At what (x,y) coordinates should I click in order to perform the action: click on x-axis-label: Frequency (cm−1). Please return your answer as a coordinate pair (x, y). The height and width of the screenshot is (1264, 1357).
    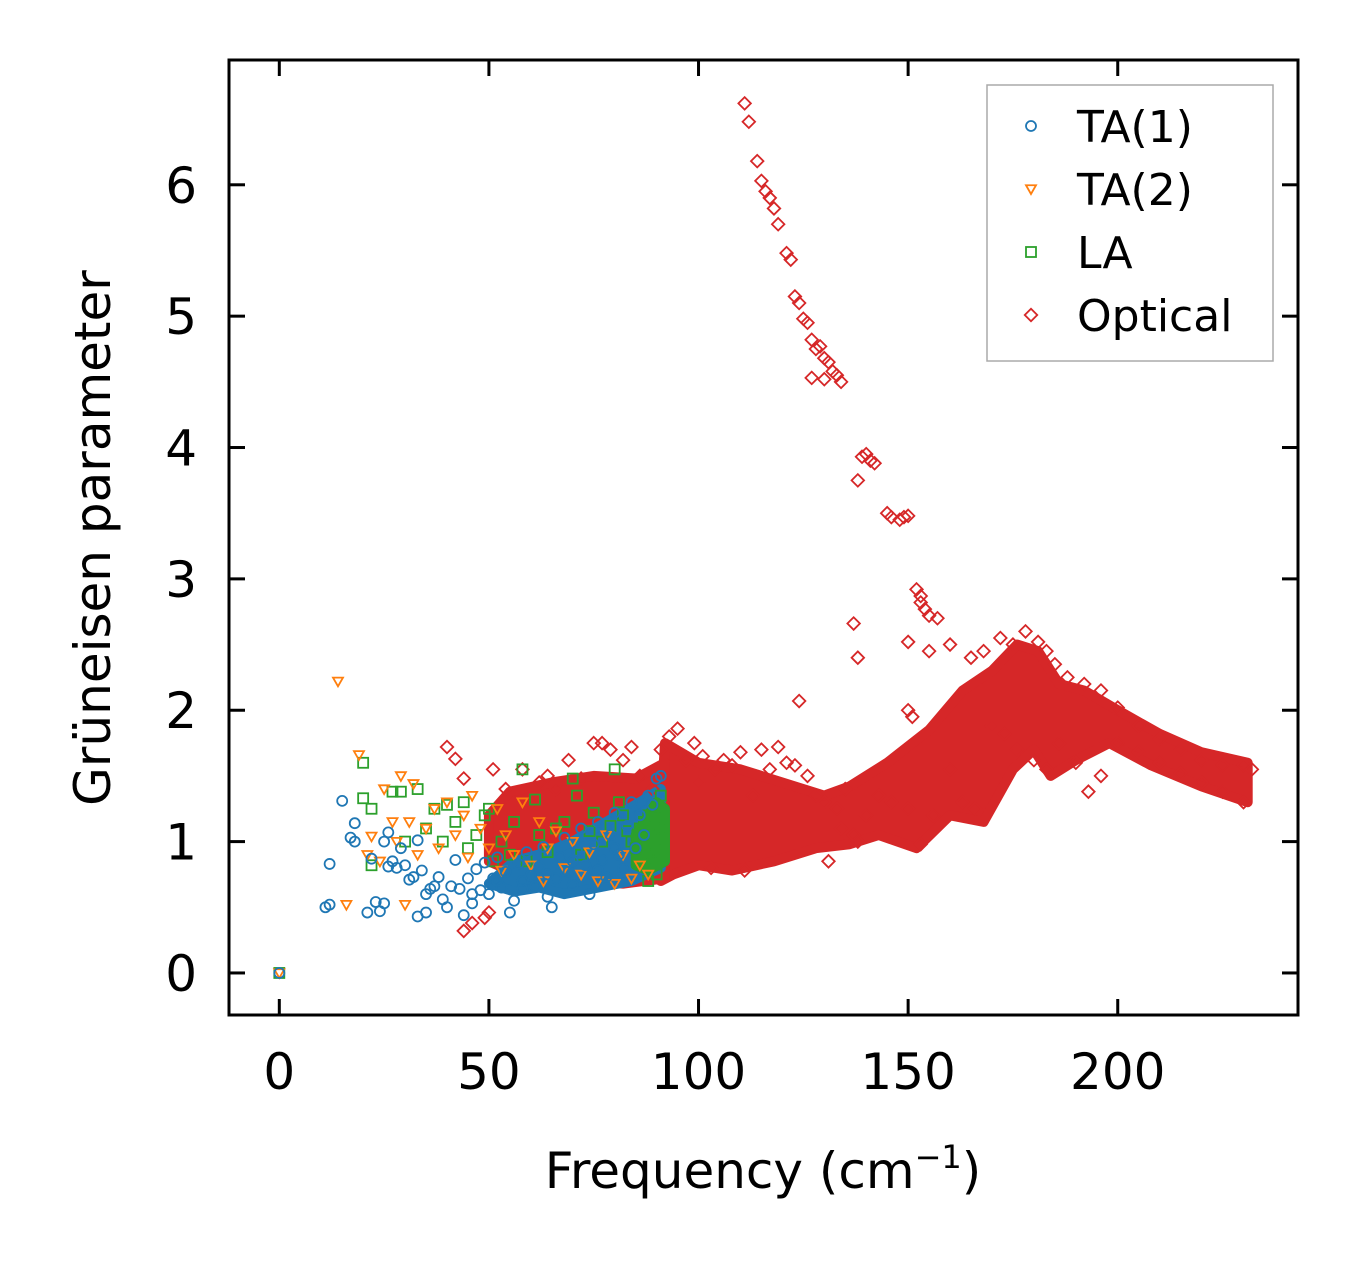
    Looking at the image, I should click on (763, 1169).